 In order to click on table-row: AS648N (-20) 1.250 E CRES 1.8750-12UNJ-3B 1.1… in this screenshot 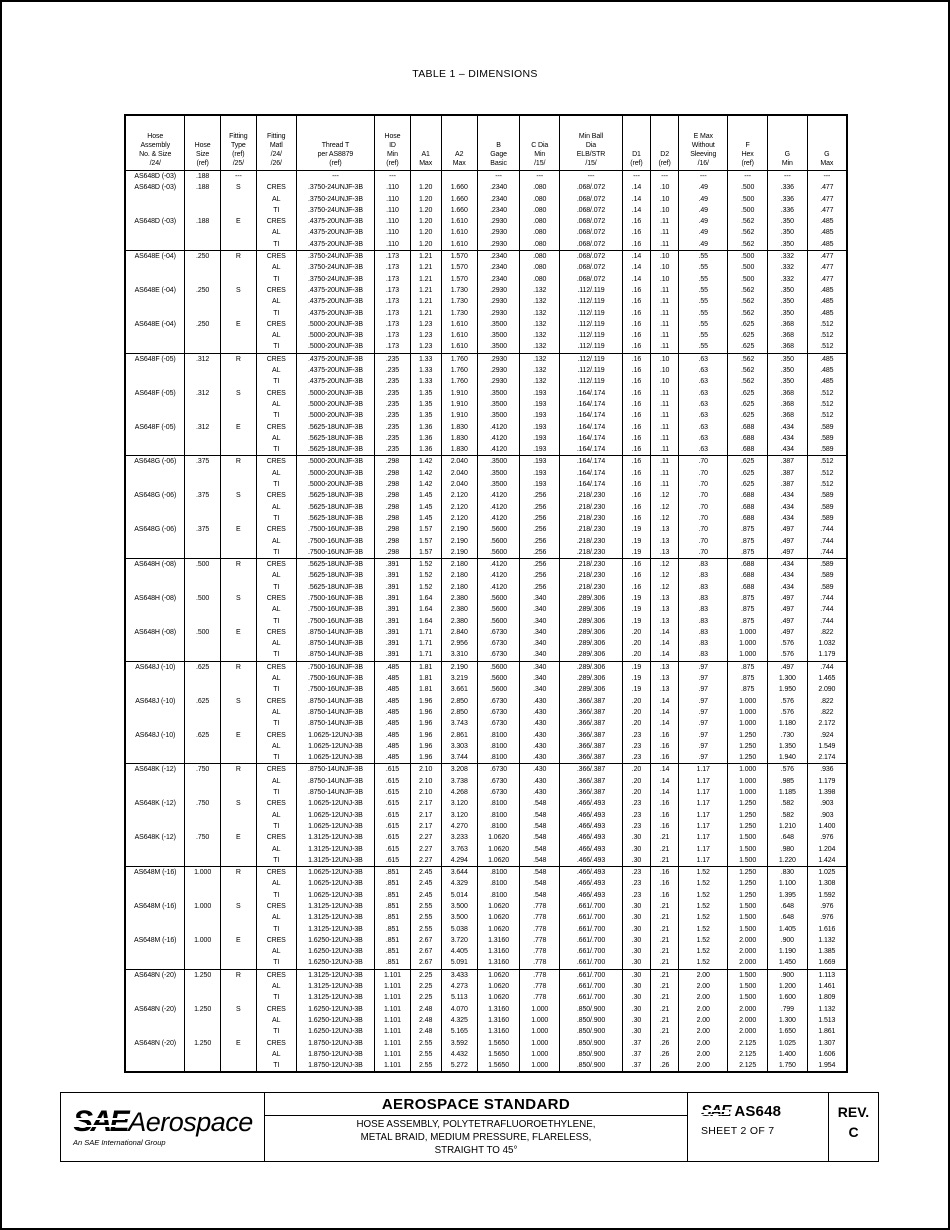, I will do `click(486, 1043)`.